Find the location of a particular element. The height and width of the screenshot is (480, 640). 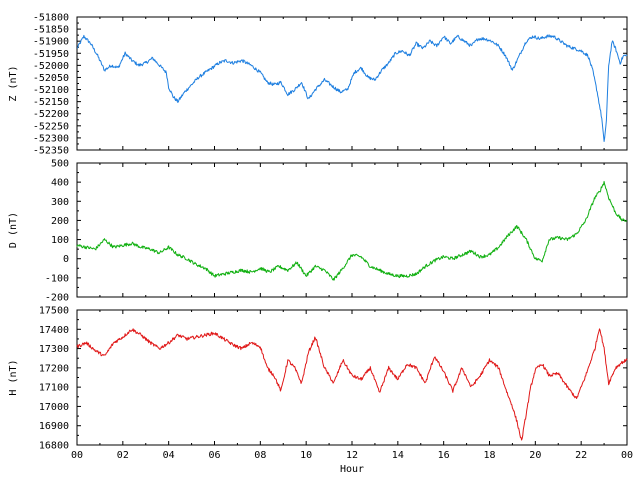

y-tick-label: -52350 is located at coordinates (51, 151).